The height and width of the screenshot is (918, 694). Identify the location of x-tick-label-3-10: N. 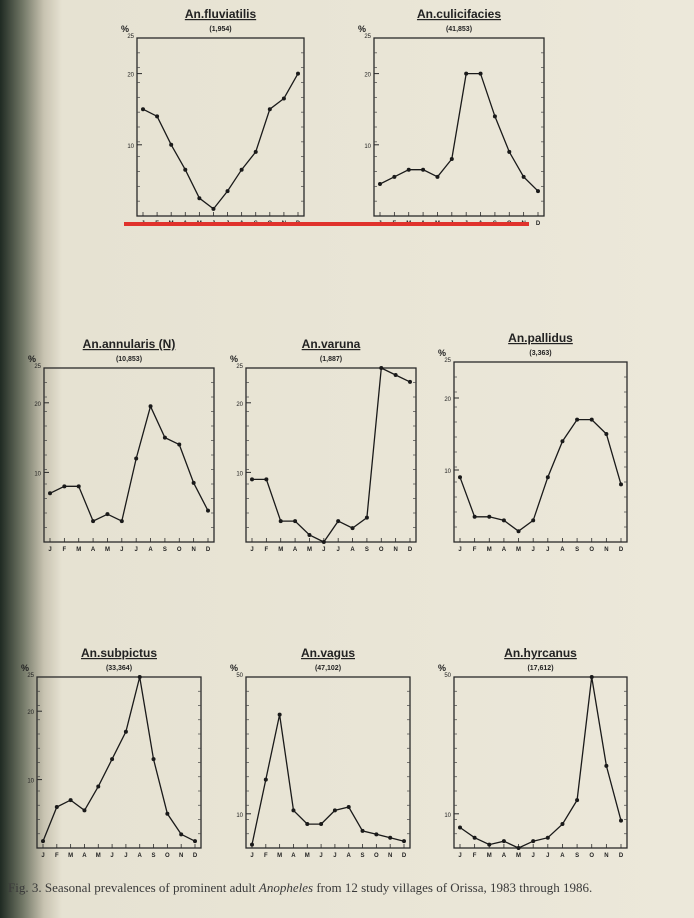
(395, 550).